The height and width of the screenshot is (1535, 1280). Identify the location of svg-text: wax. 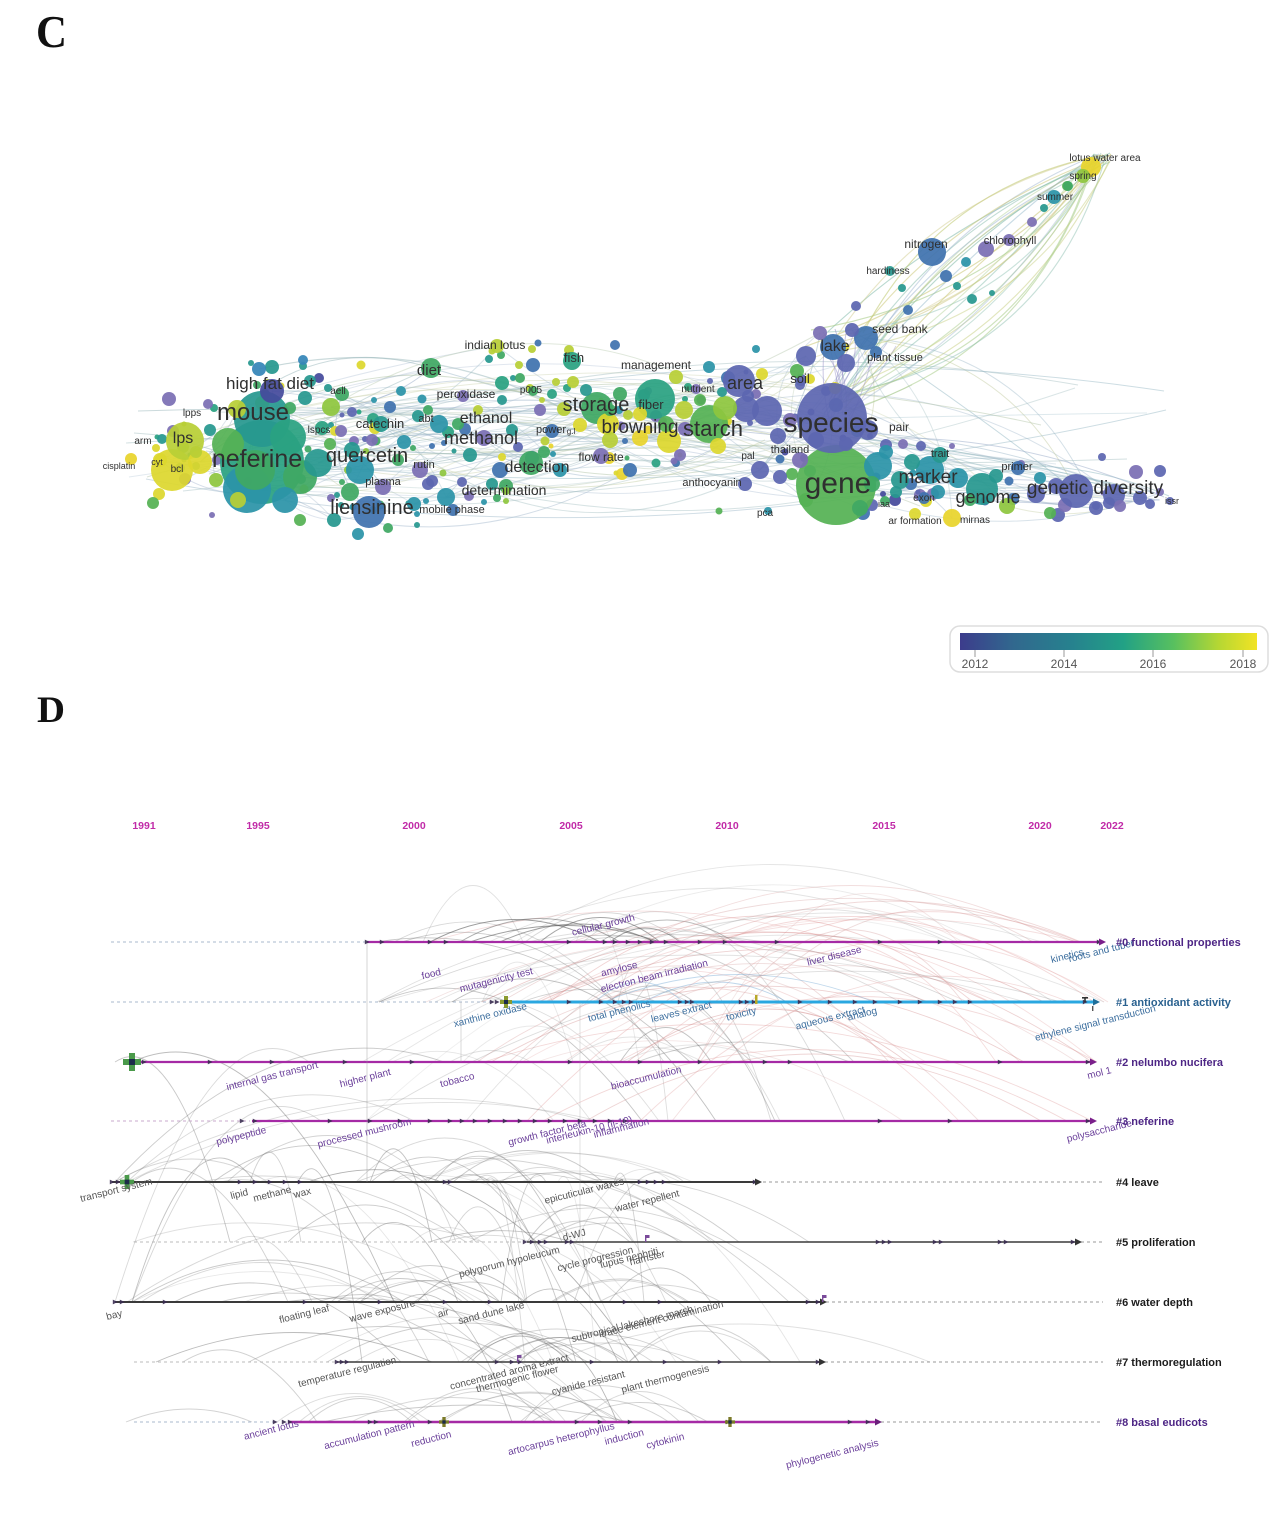
(301, 1193).